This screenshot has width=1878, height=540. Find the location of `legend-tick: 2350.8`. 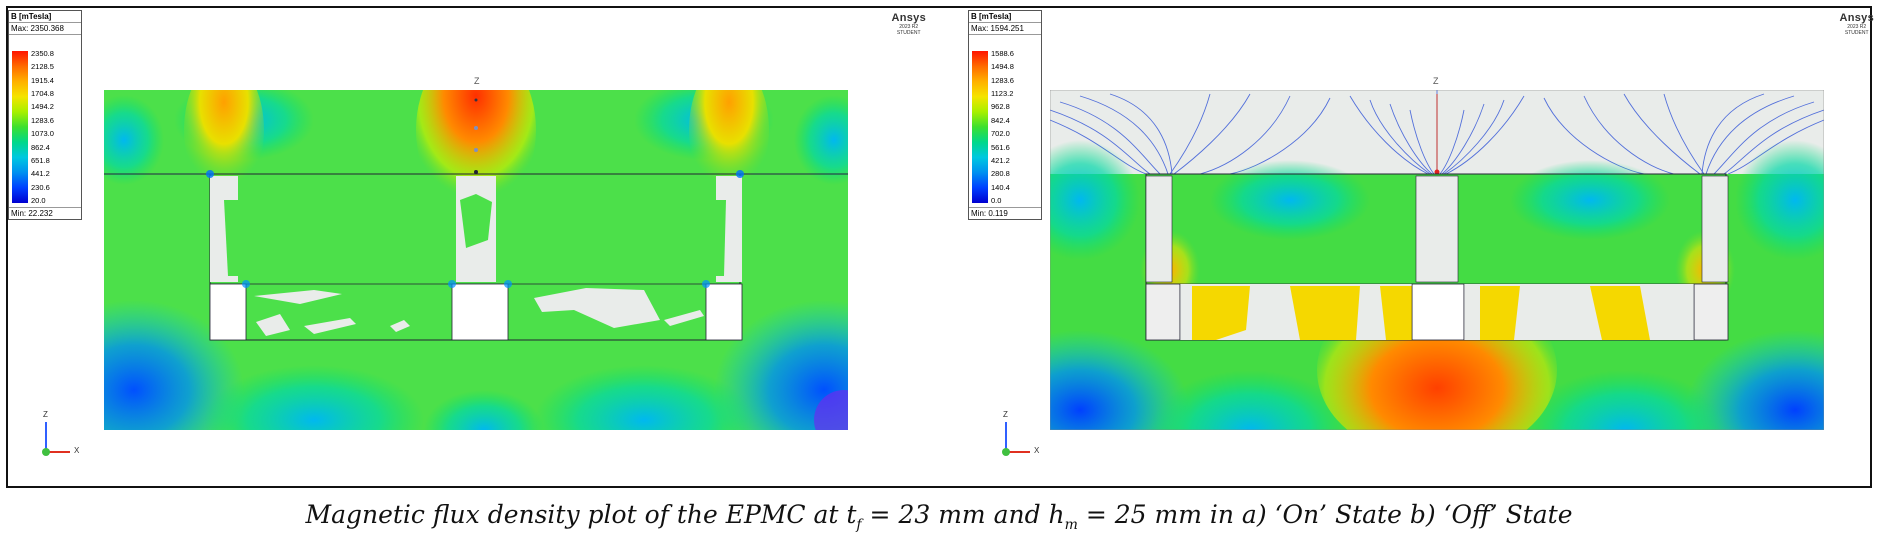

legend-tick: 2350.8 is located at coordinates (42, 53).